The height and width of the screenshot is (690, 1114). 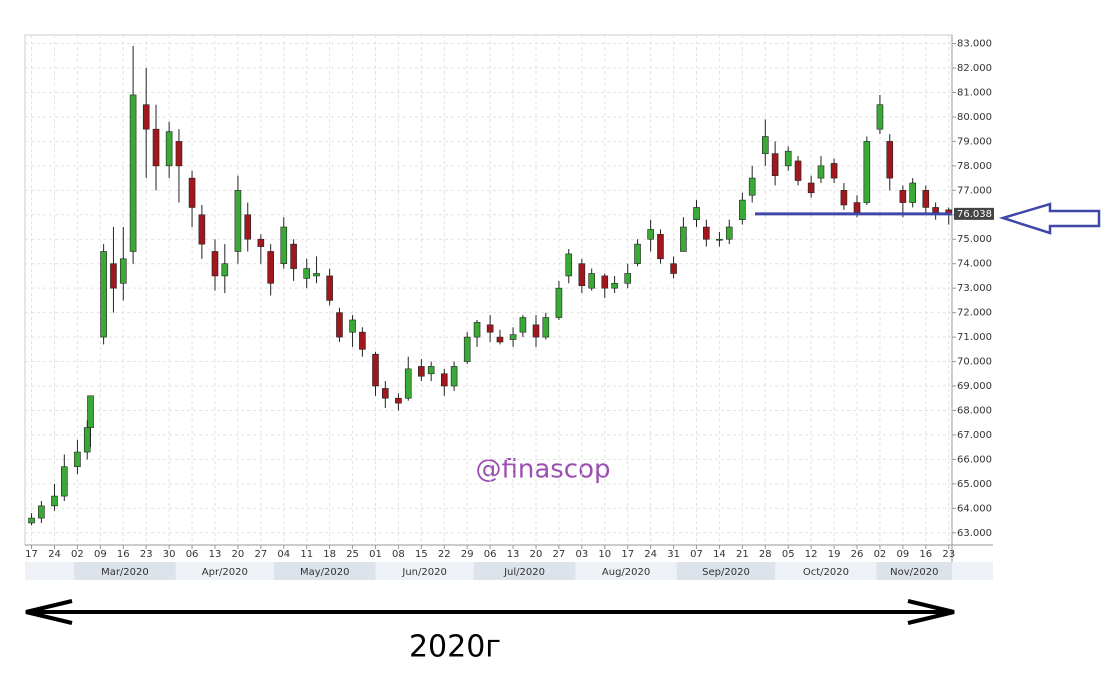 What do you see at coordinates (974, 213) in the screenshot?
I see `last-price-box` at bounding box center [974, 213].